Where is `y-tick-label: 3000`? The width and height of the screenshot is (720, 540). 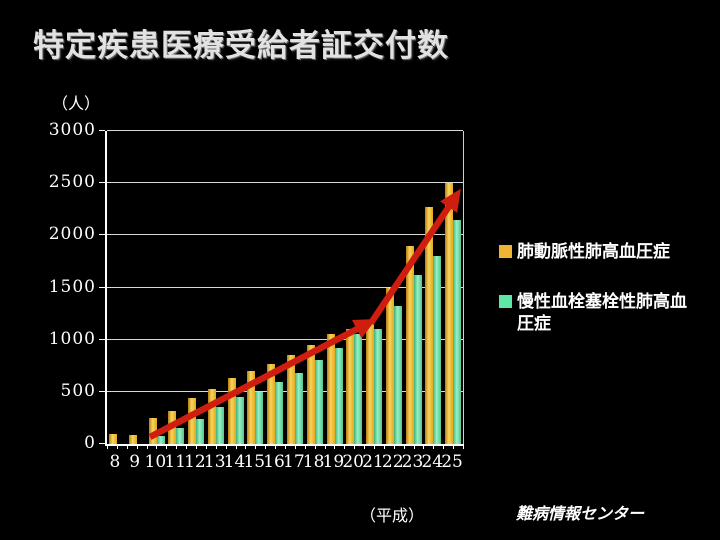 y-tick-label: 3000 is located at coordinates (72, 130).